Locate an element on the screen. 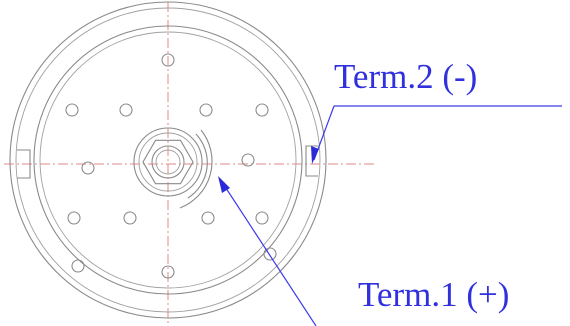  term1-leader-line is located at coordinates (269, 253).